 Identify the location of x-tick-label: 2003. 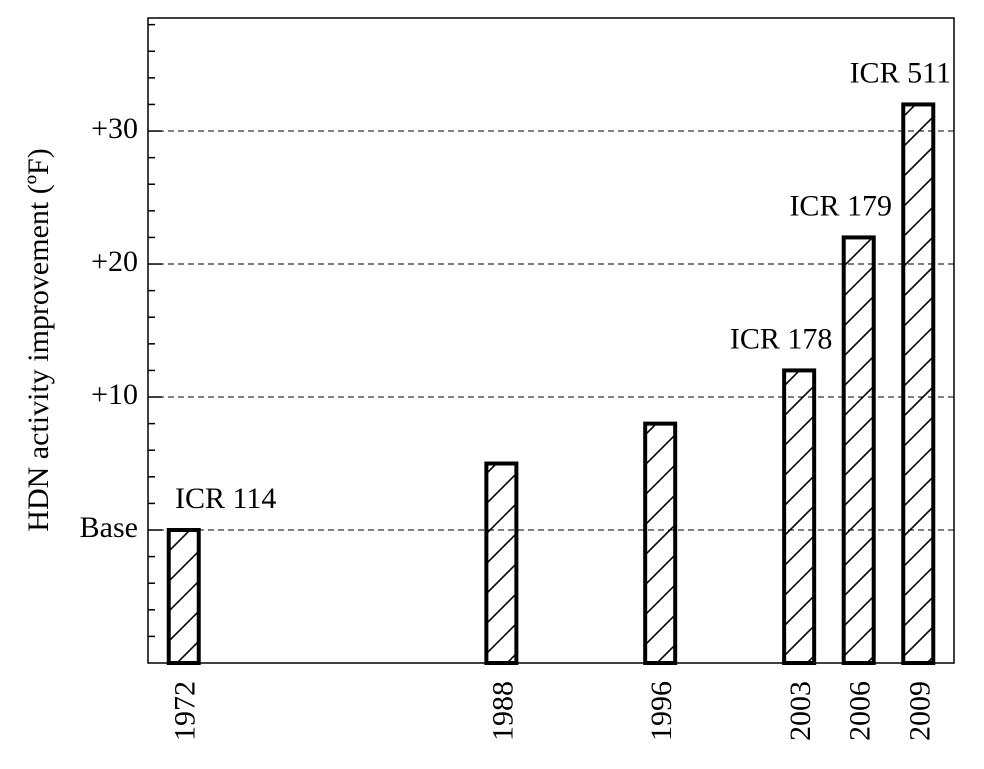
(800, 711).